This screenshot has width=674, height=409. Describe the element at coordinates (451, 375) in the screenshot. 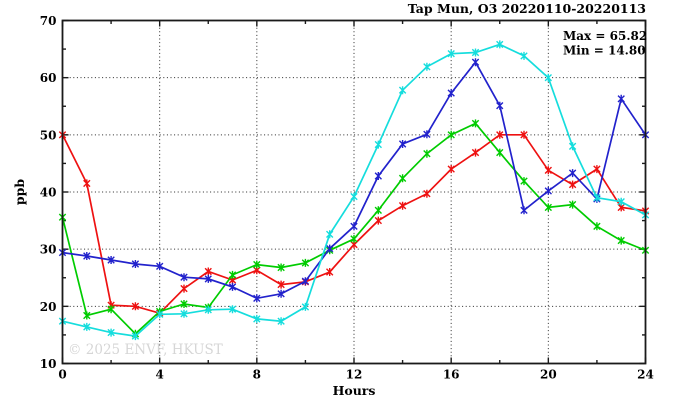

I see `x-tick-label-16: 16` at that location.